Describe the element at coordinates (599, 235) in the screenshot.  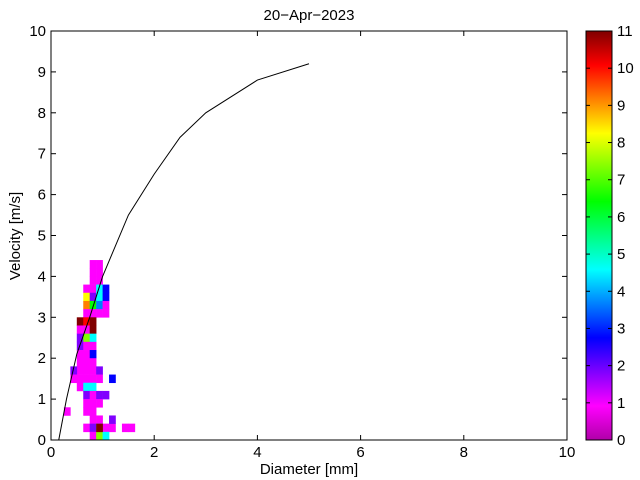
I see `colorbar` at that location.